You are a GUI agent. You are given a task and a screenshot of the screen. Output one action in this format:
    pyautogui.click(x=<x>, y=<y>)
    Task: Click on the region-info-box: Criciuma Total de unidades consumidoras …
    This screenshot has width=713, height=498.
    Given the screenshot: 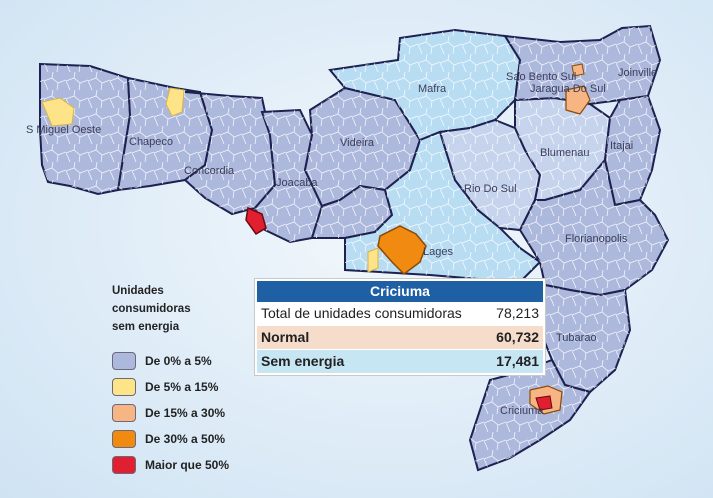 What is the action you would take?
    pyautogui.click(x=400, y=327)
    